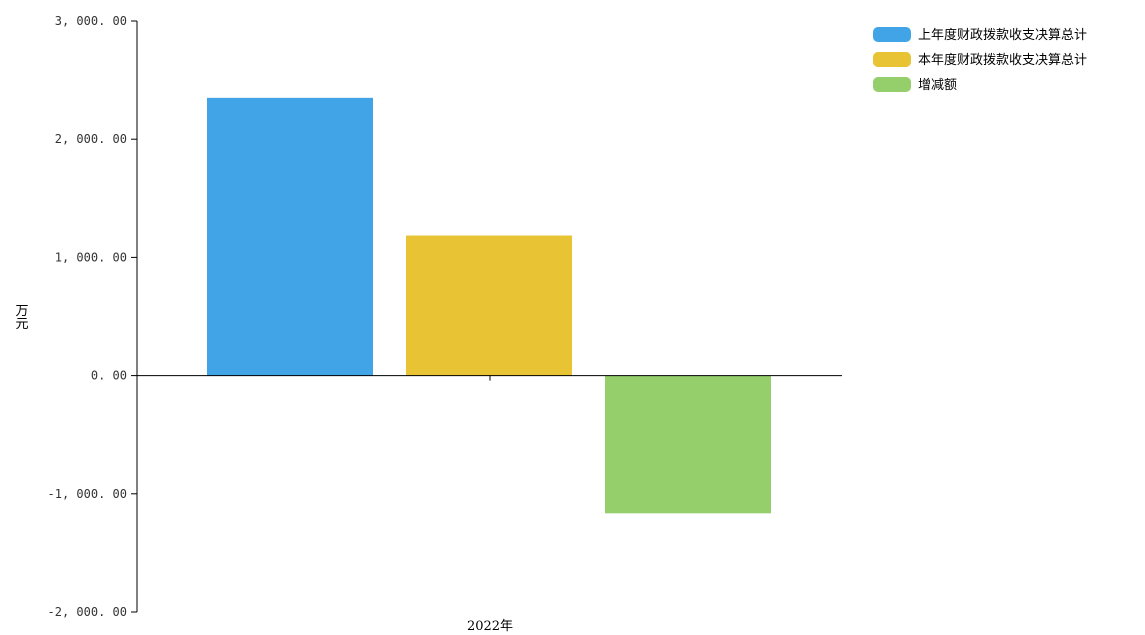  Describe the element at coordinates (1002, 60) in the screenshot. I see `legend-label: 本年度财政拨款收支决算总计` at that location.